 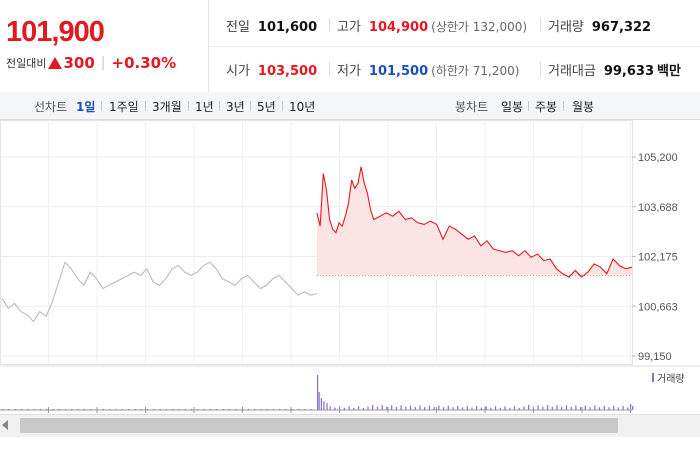 I want to click on stat-label: 저가, so click(x=349, y=71).